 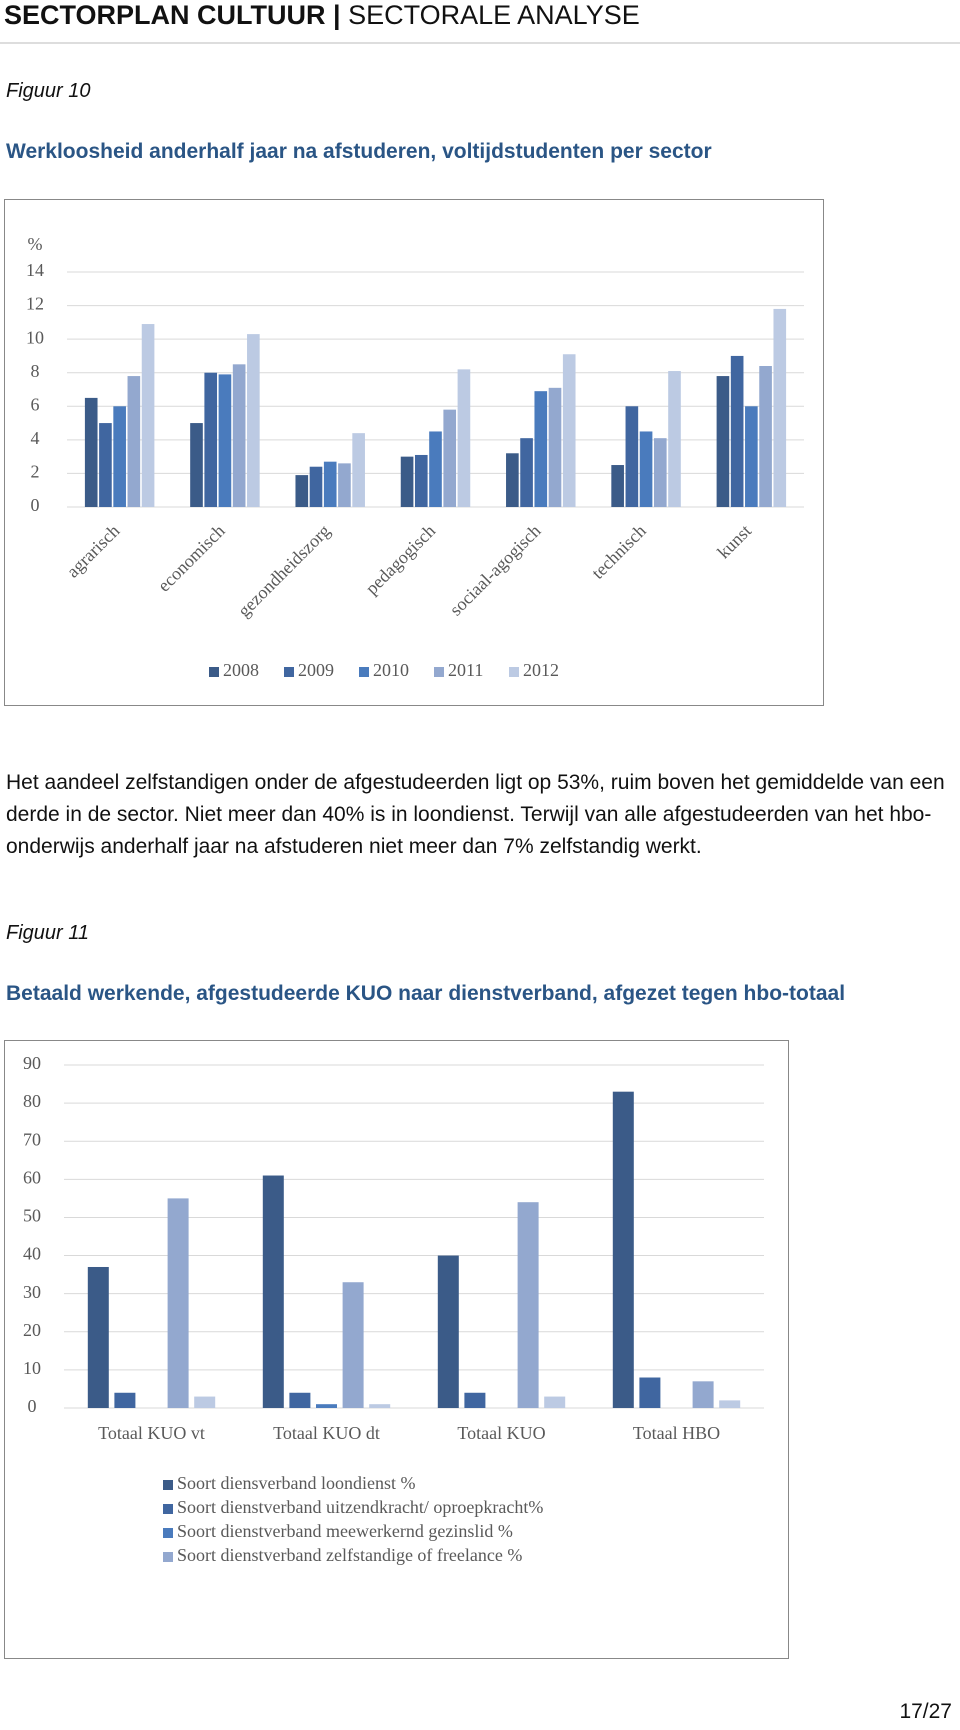 I want to click on y-tick-label: 6, so click(x=35, y=404).